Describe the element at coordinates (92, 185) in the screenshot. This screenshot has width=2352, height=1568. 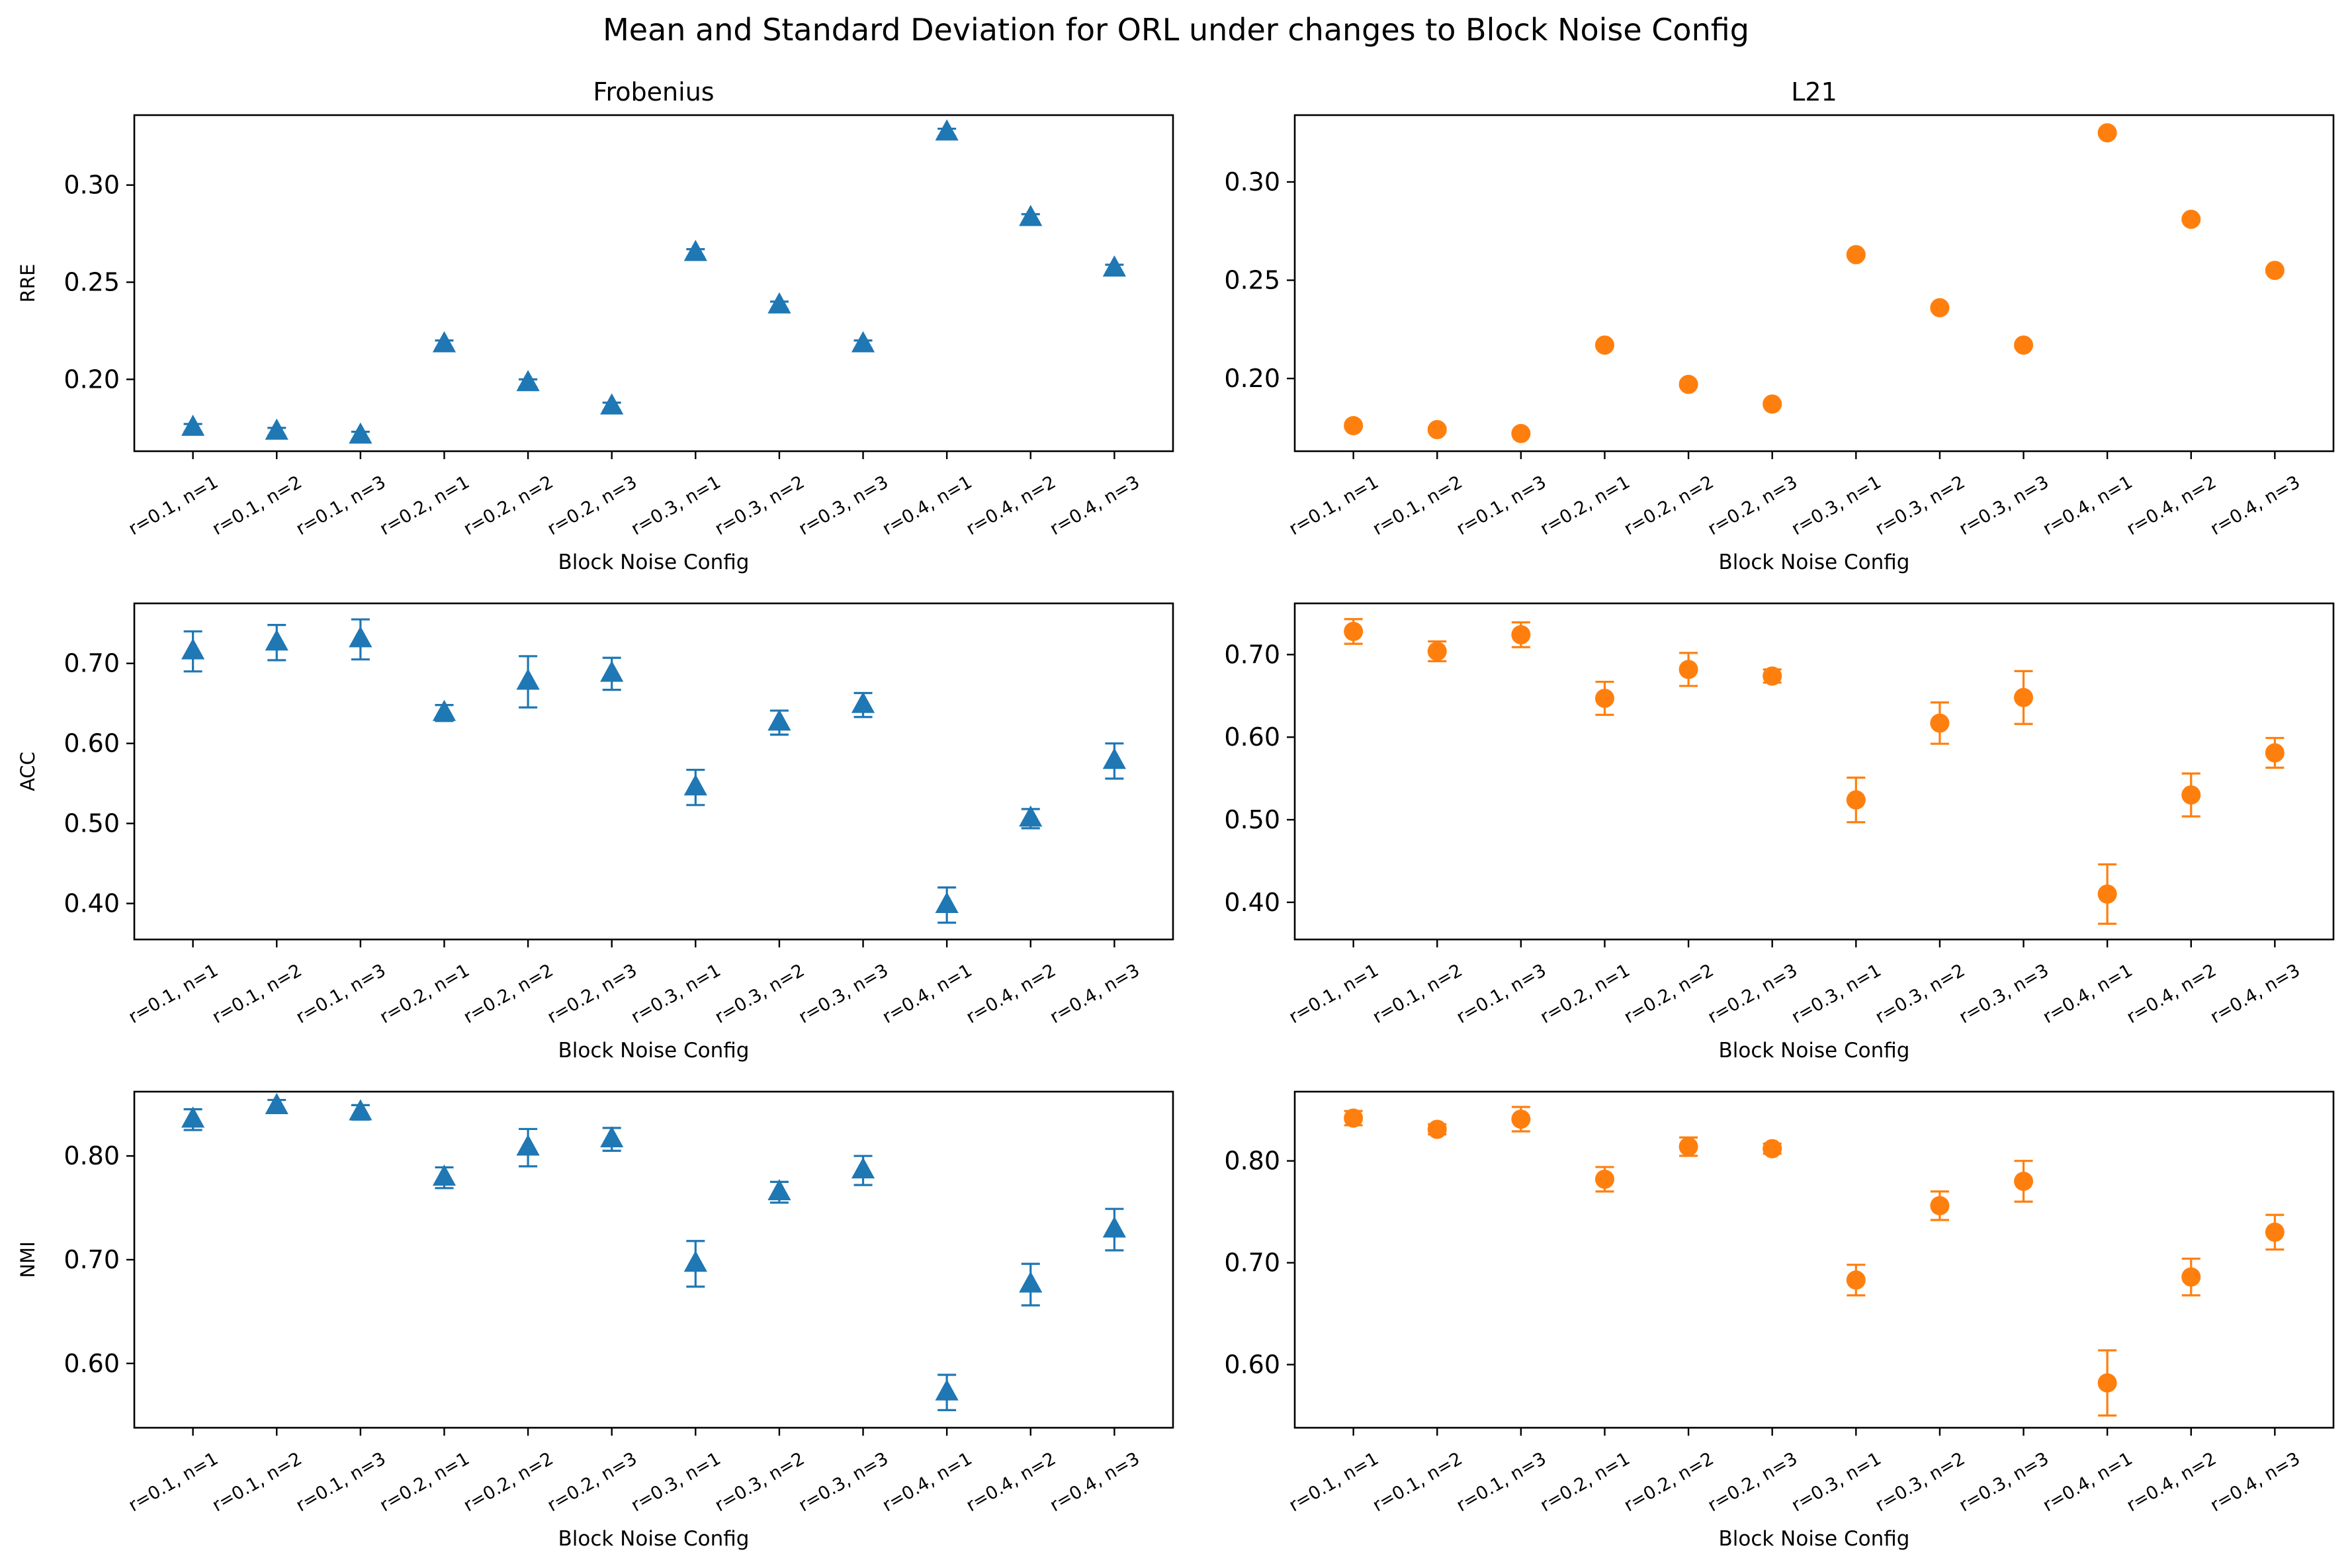
I see `y-tick-label: 0.30` at that location.